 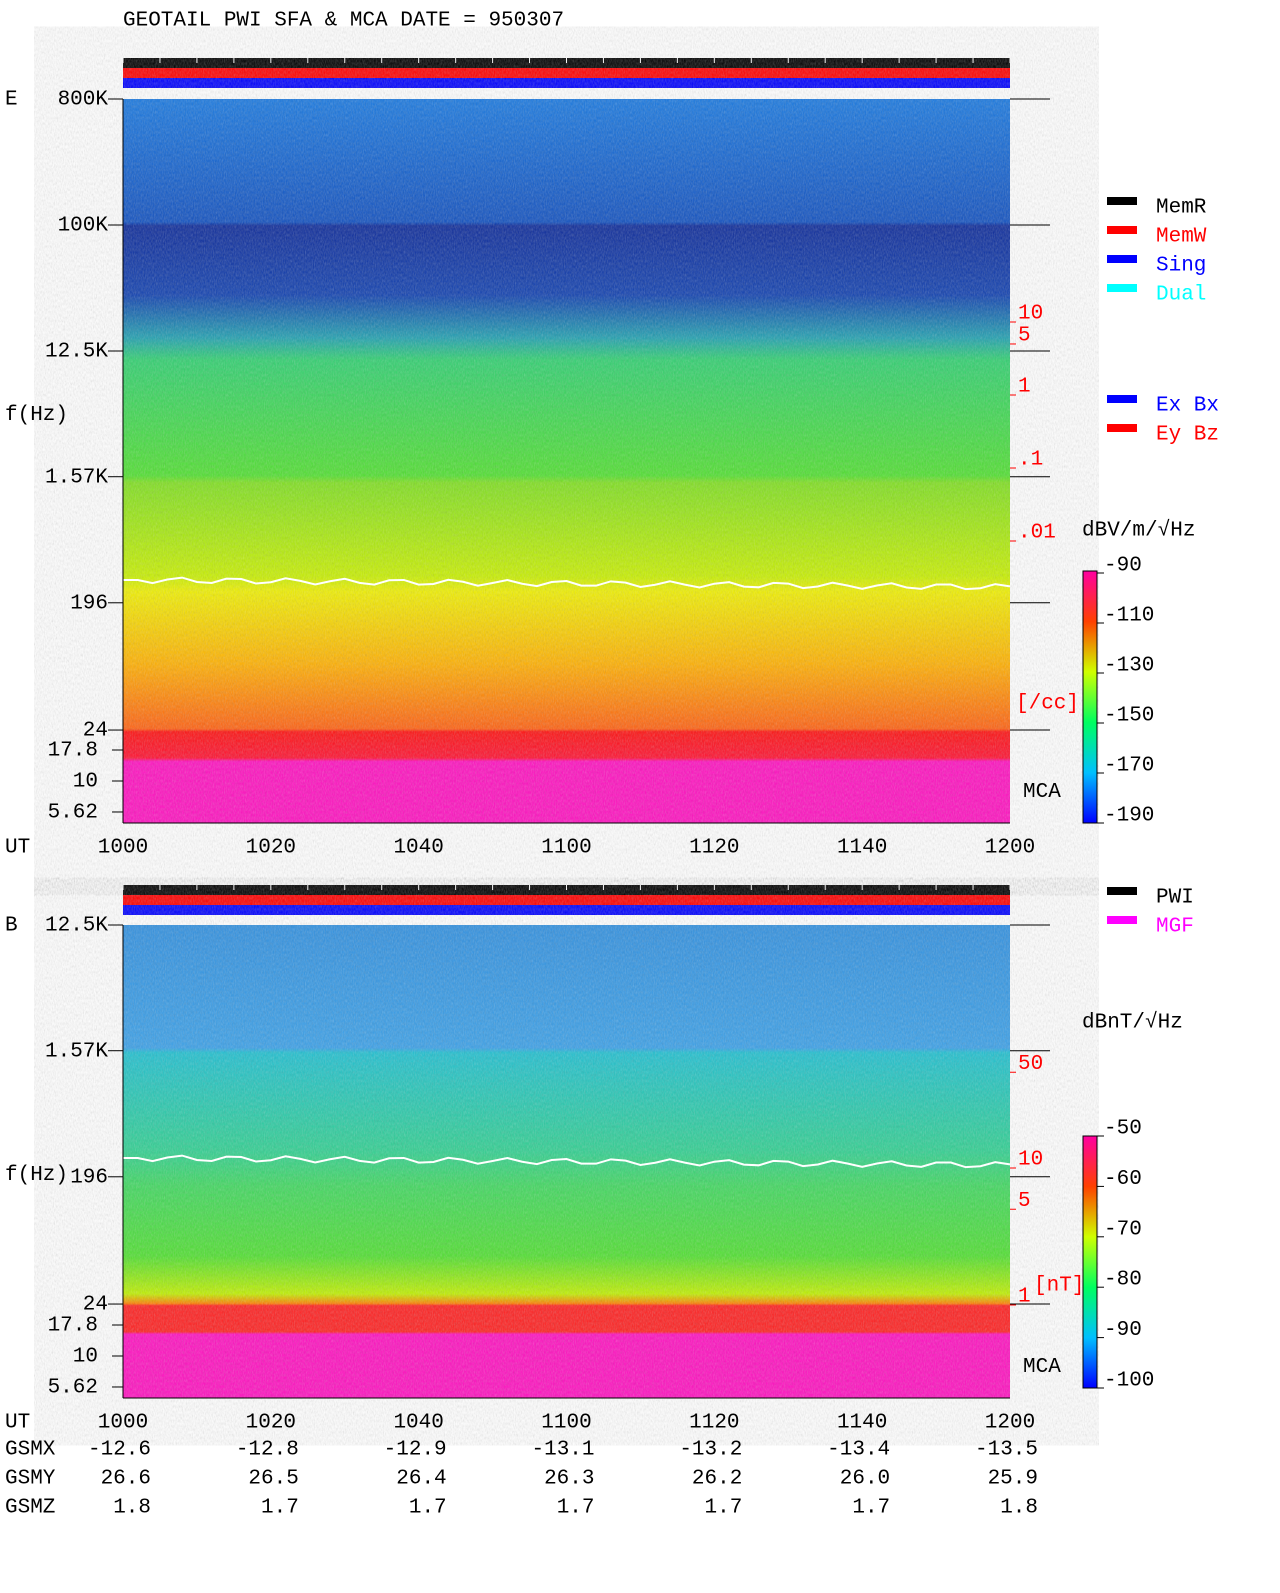 What do you see at coordinates (566, 848) in the screenshot?
I see `x-tick-label: 1100` at bounding box center [566, 848].